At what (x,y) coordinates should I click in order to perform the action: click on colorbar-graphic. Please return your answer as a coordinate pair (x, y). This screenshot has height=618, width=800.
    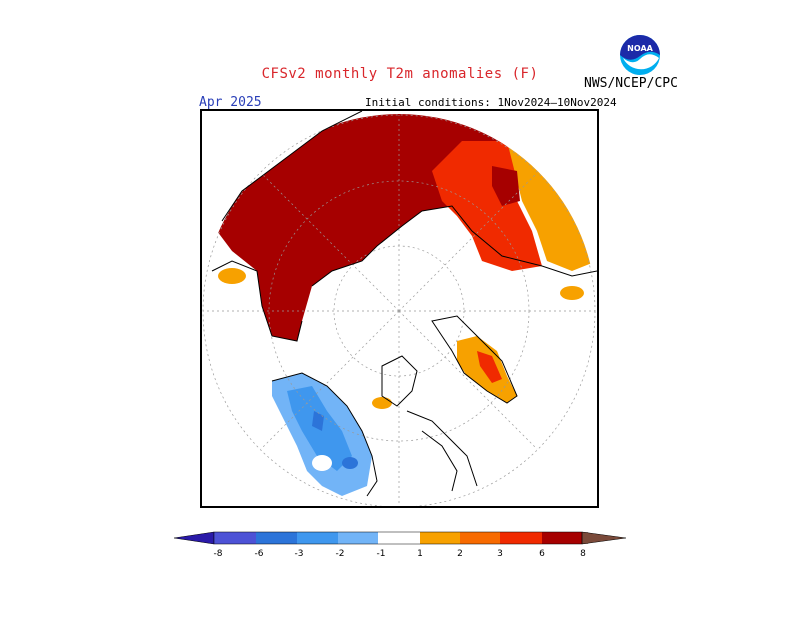
    Looking at the image, I should click on (400, 538).